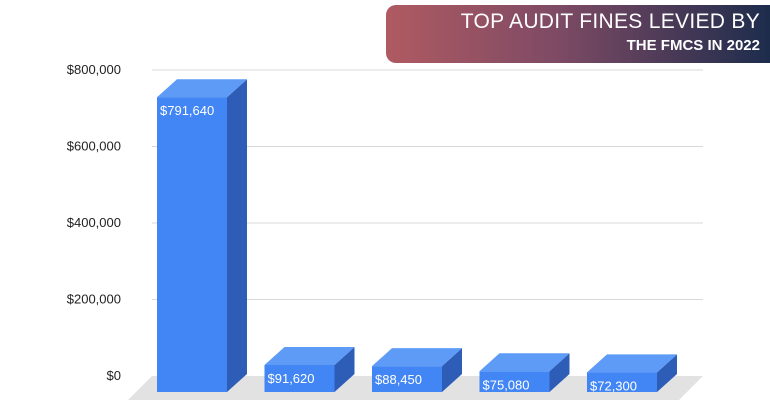  What do you see at coordinates (114, 375) in the screenshot?
I see `y-tick-label: $0` at bounding box center [114, 375].